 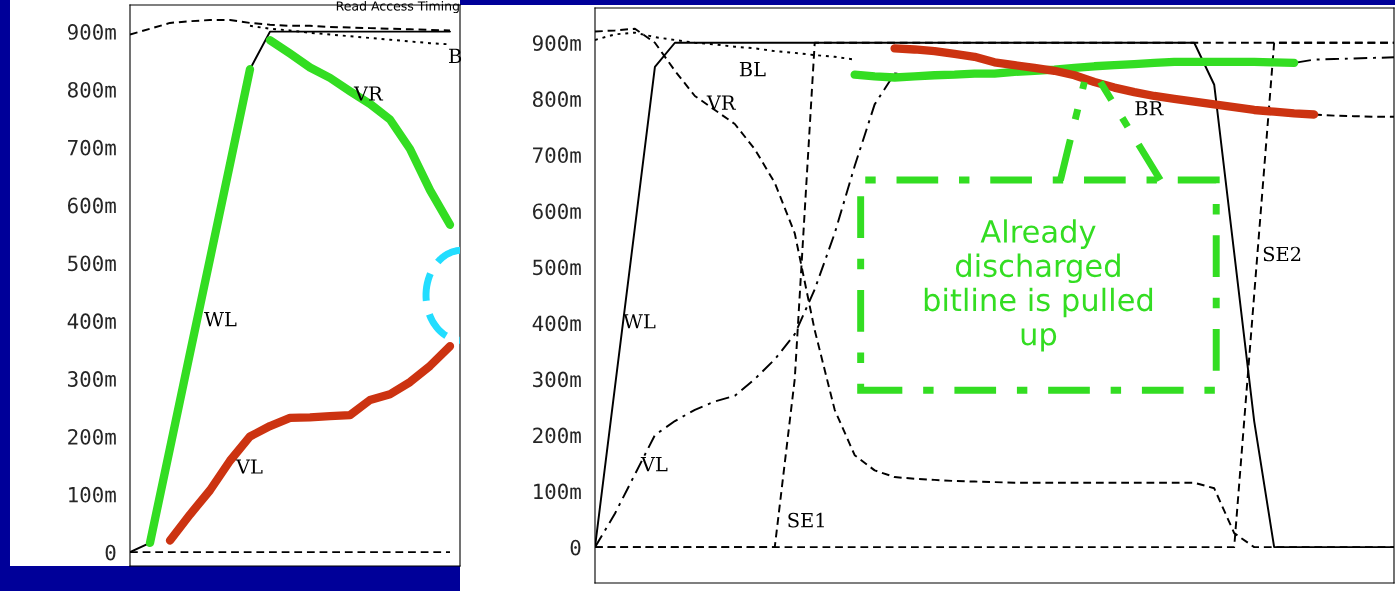 What do you see at coordinates (397, 7) in the screenshot?
I see `chart-title: Read Access Timing` at bounding box center [397, 7].